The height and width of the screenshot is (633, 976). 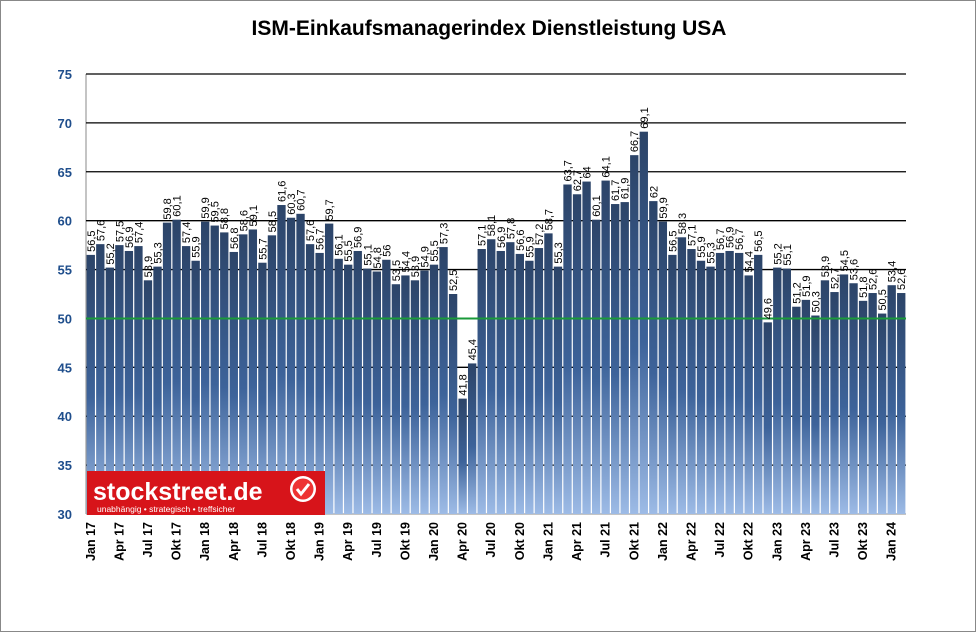 What do you see at coordinates (892, 541) in the screenshot?
I see `x-tick-label: Jan 24` at bounding box center [892, 541].